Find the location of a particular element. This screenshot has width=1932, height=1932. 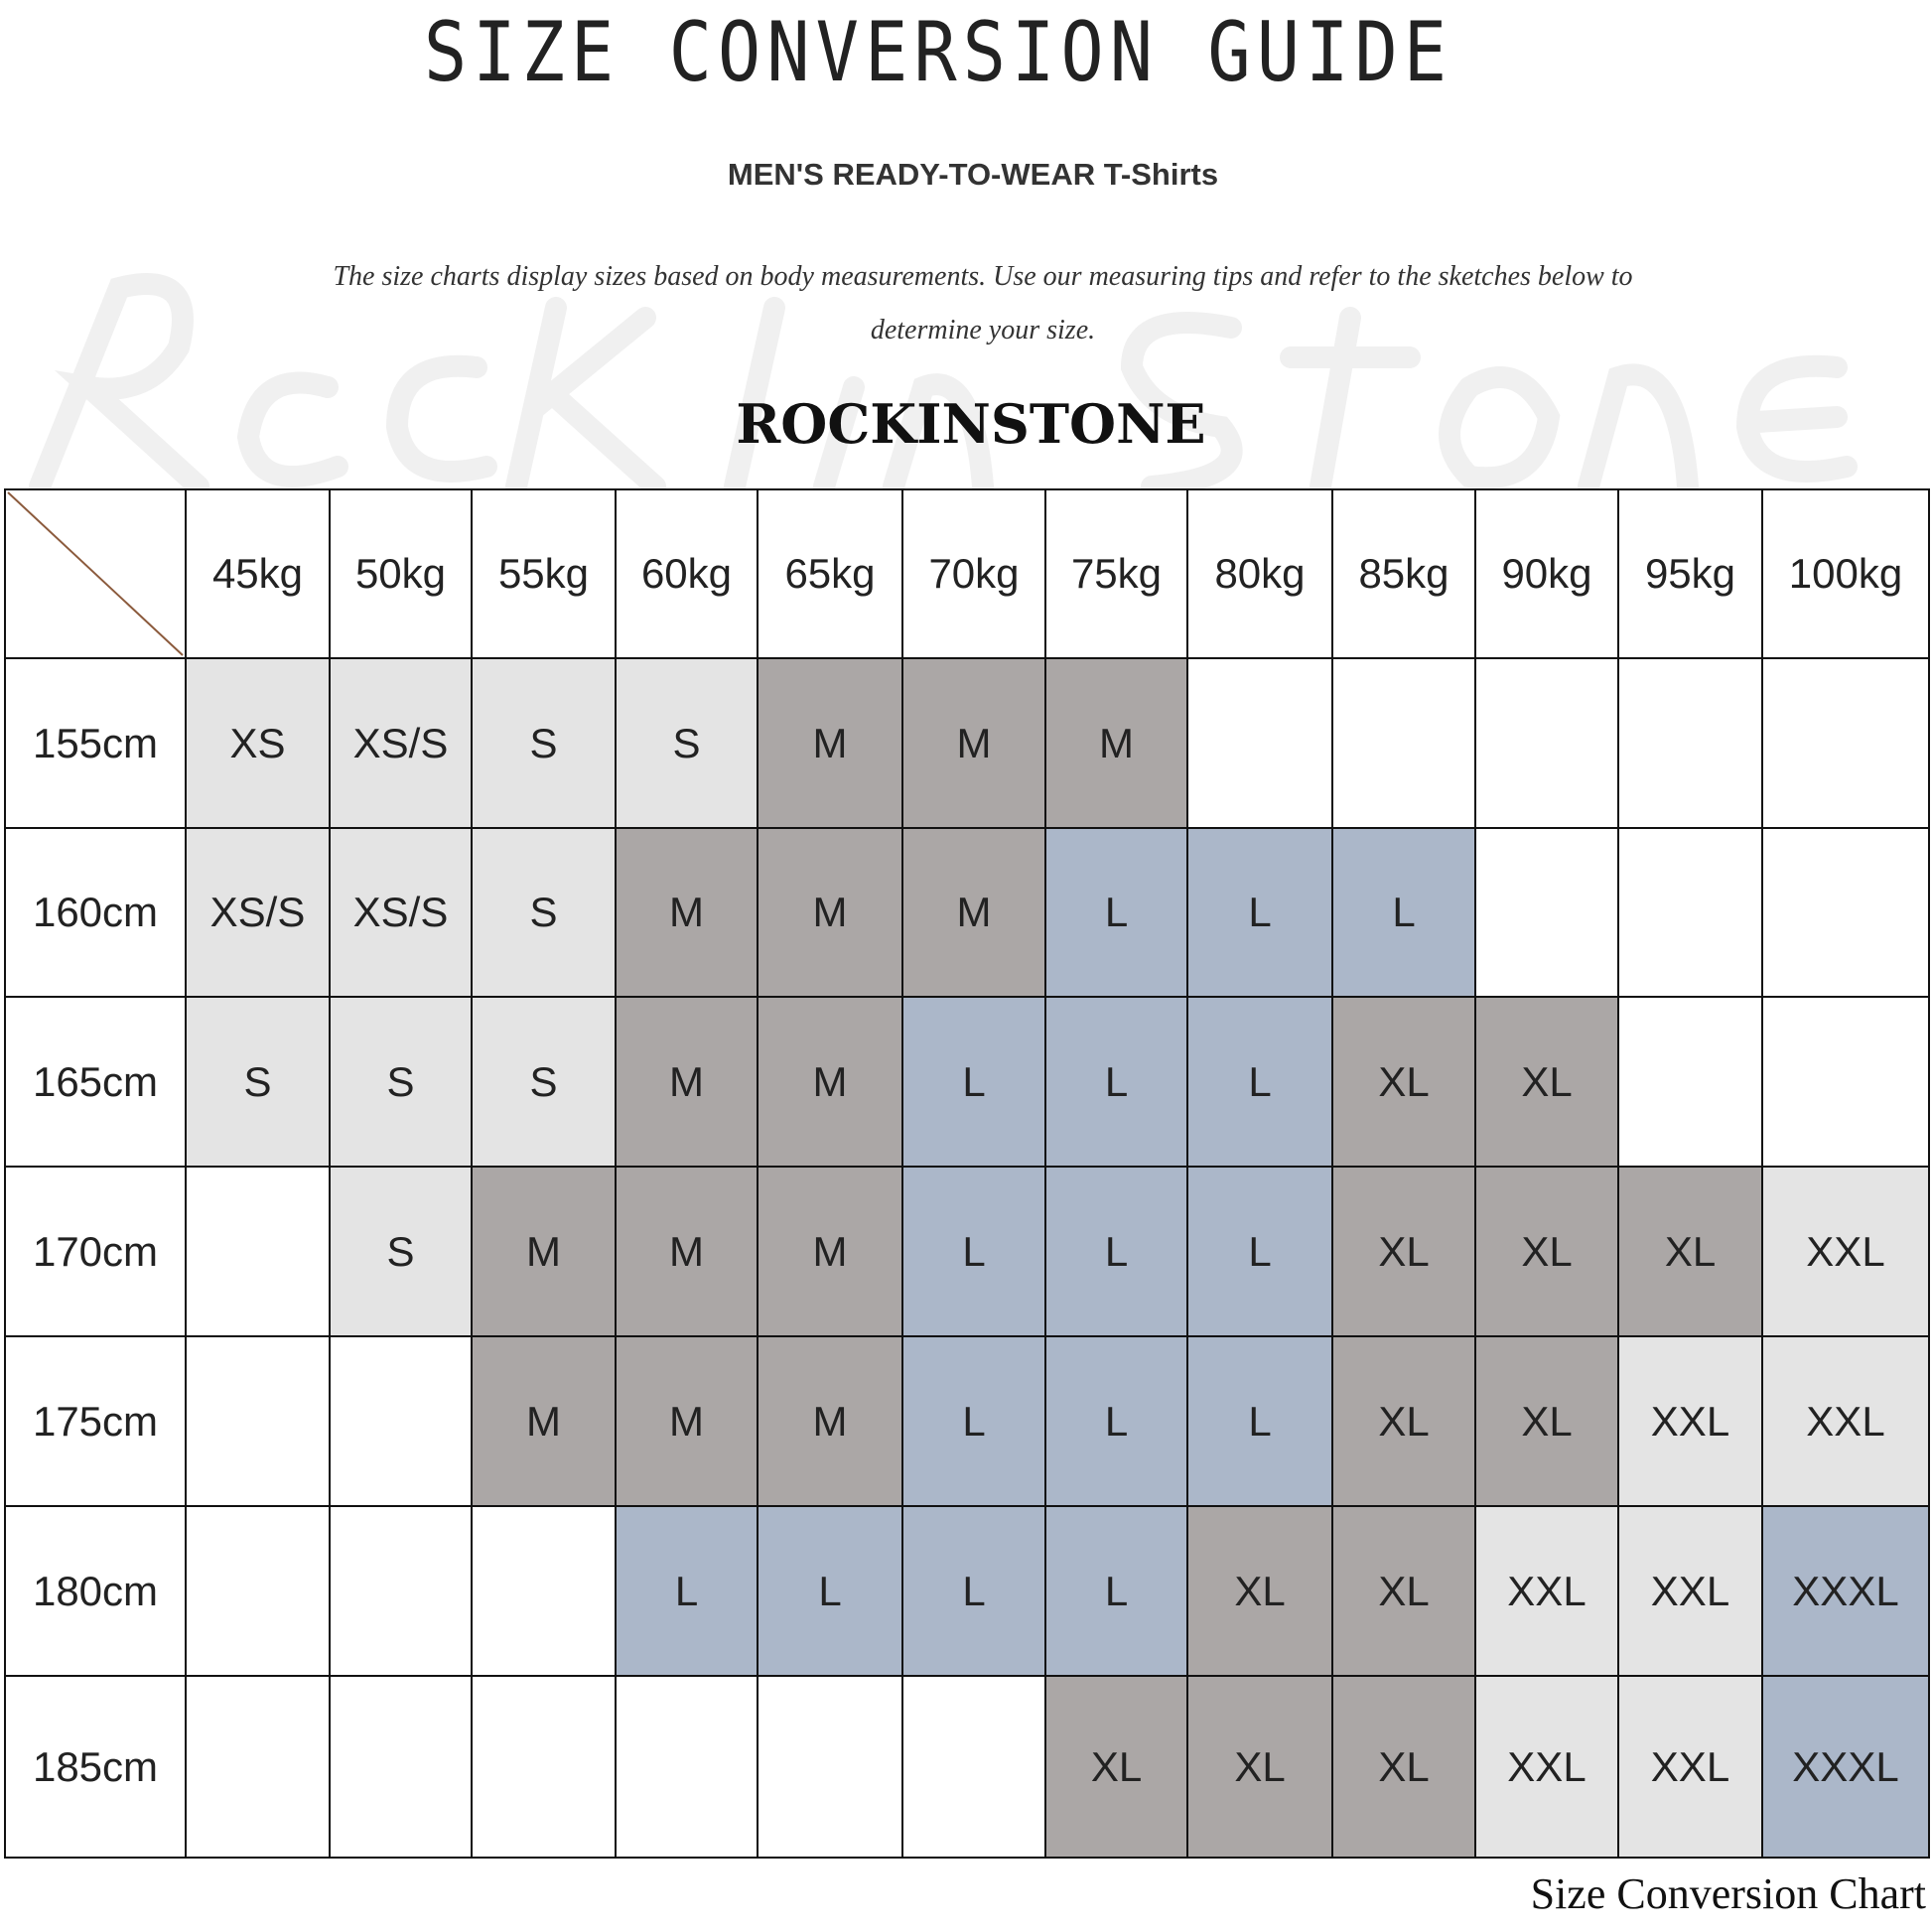

column-header: 50kg is located at coordinates (401, 573).